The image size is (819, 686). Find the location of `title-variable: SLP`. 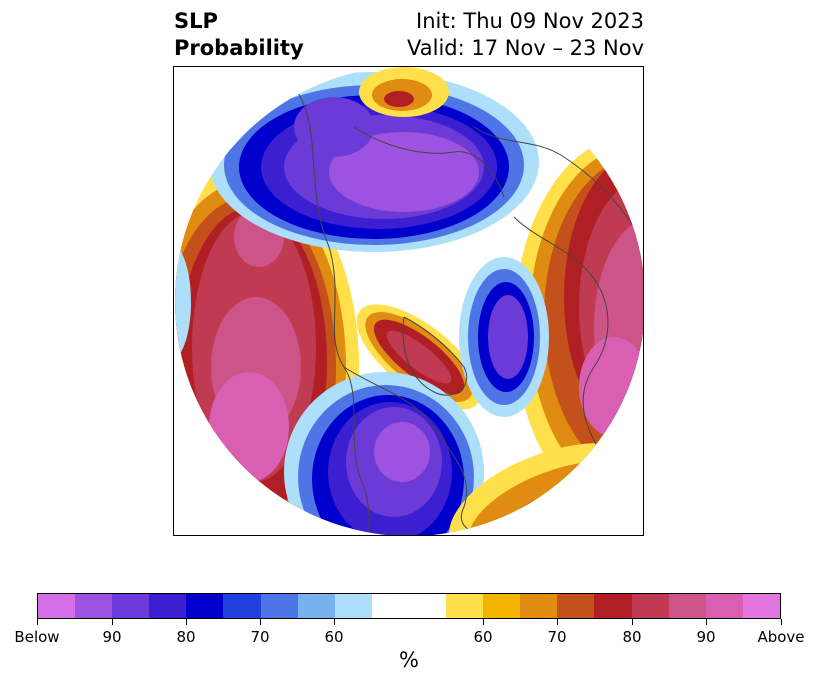

title-variable: SLP is located at coordinates (196, 21).